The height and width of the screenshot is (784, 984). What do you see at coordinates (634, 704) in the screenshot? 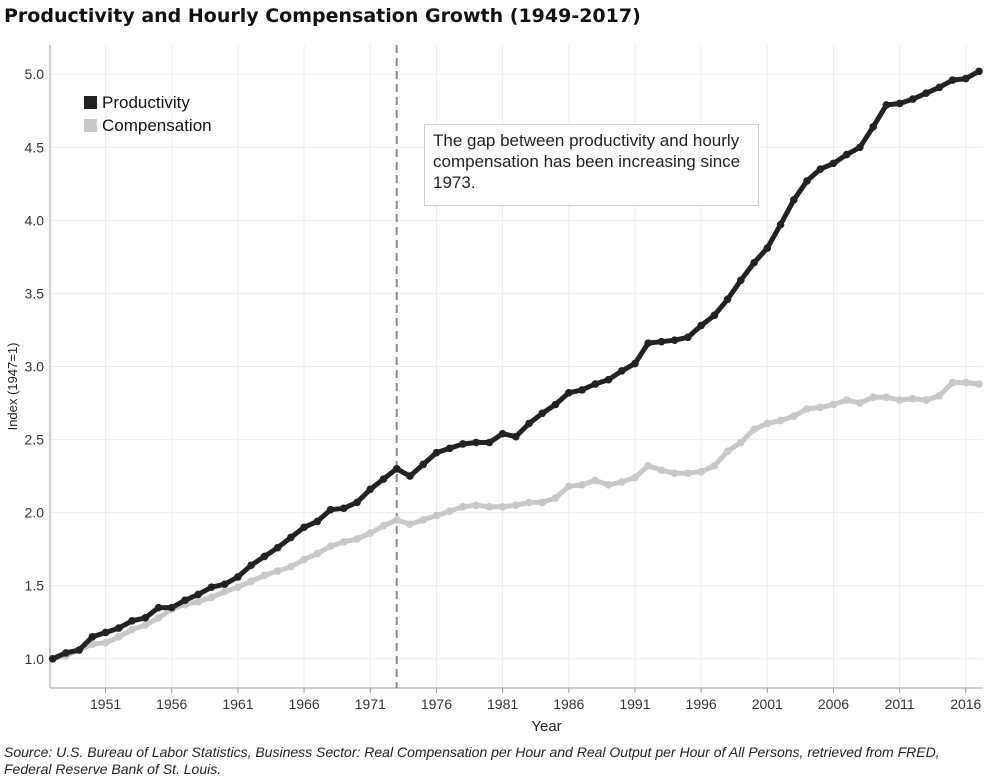
I see `x-tick-label: 1991` at bounding box center [634, 704].